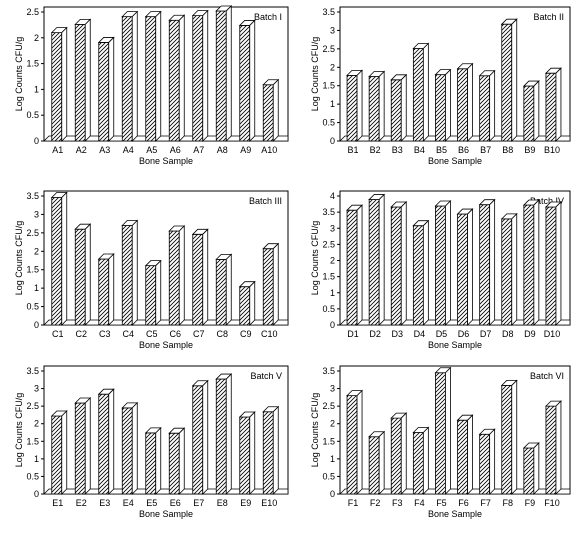 The width and height of the screenshot is (577, 539). Describe the element at coordinates (464, 334) in the screenshot. I see `x-tick-label: D6` at that location.